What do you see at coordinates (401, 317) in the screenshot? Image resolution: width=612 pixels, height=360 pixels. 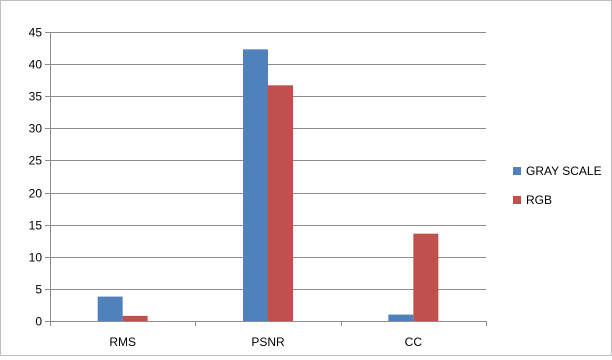 I see `bar-gray-scale-cc` at bounding box center [401, 317].